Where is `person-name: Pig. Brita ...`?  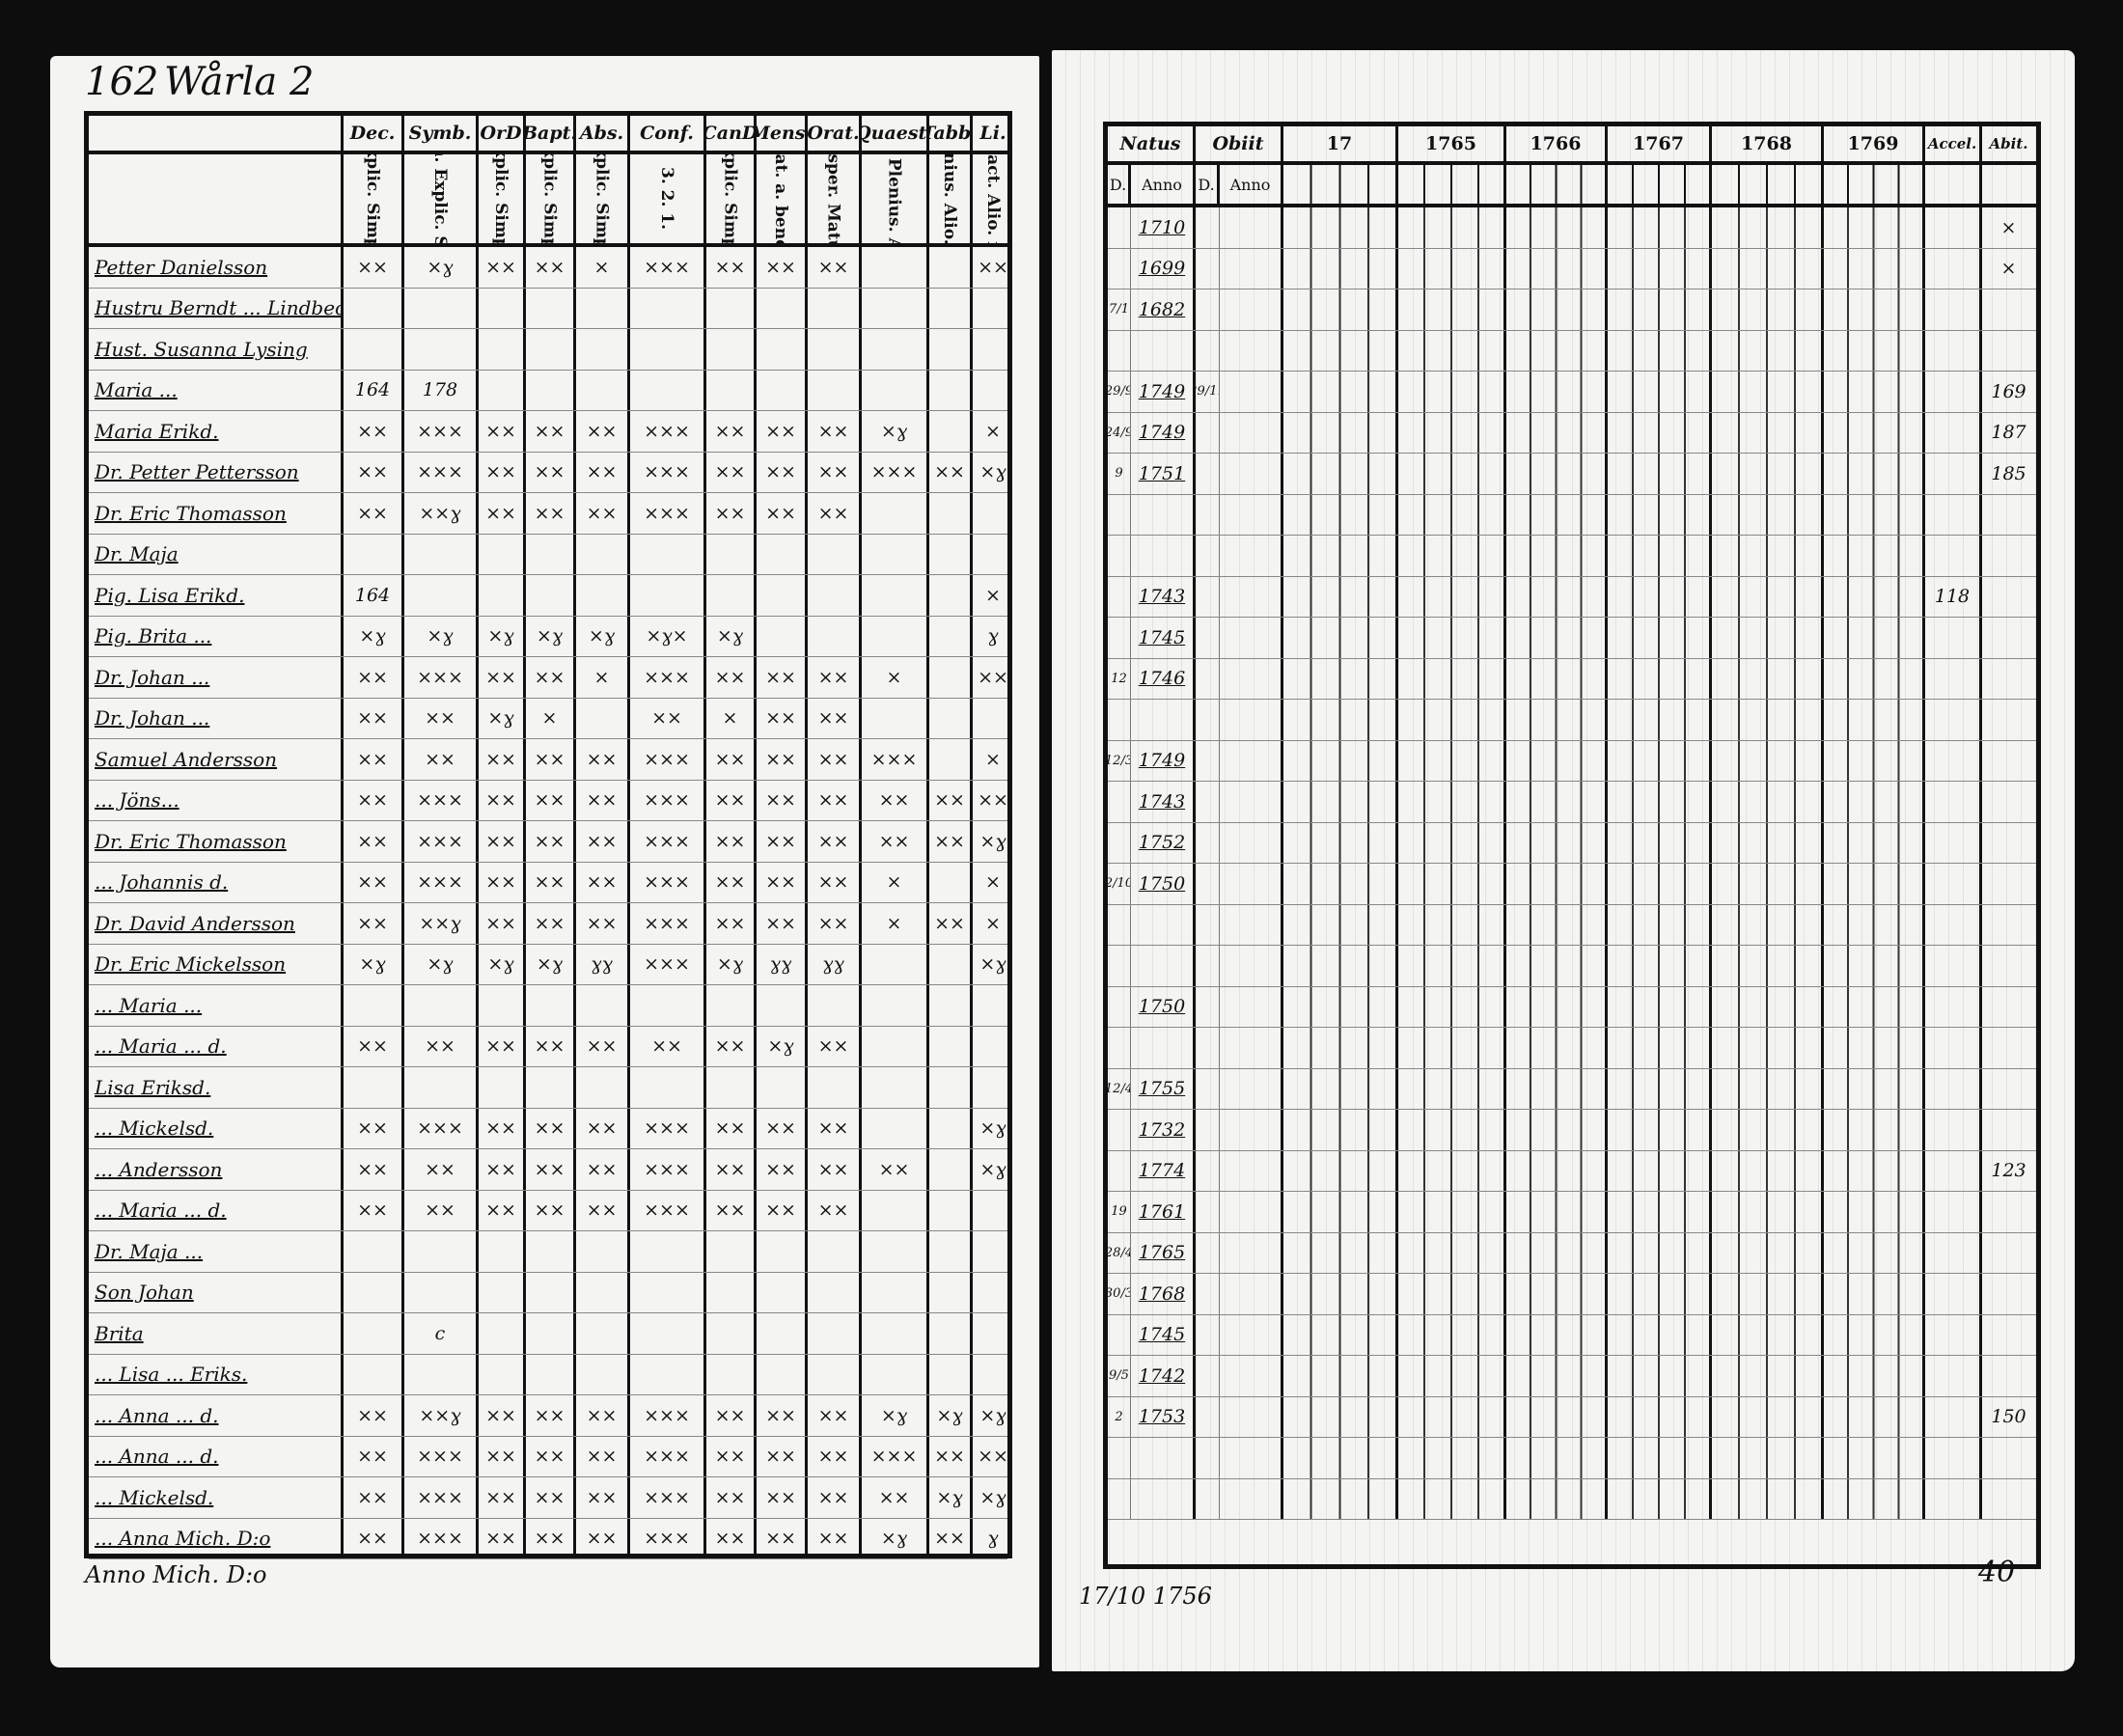 person-name: Pig. Brita ... is located at coordinates (216, 636).